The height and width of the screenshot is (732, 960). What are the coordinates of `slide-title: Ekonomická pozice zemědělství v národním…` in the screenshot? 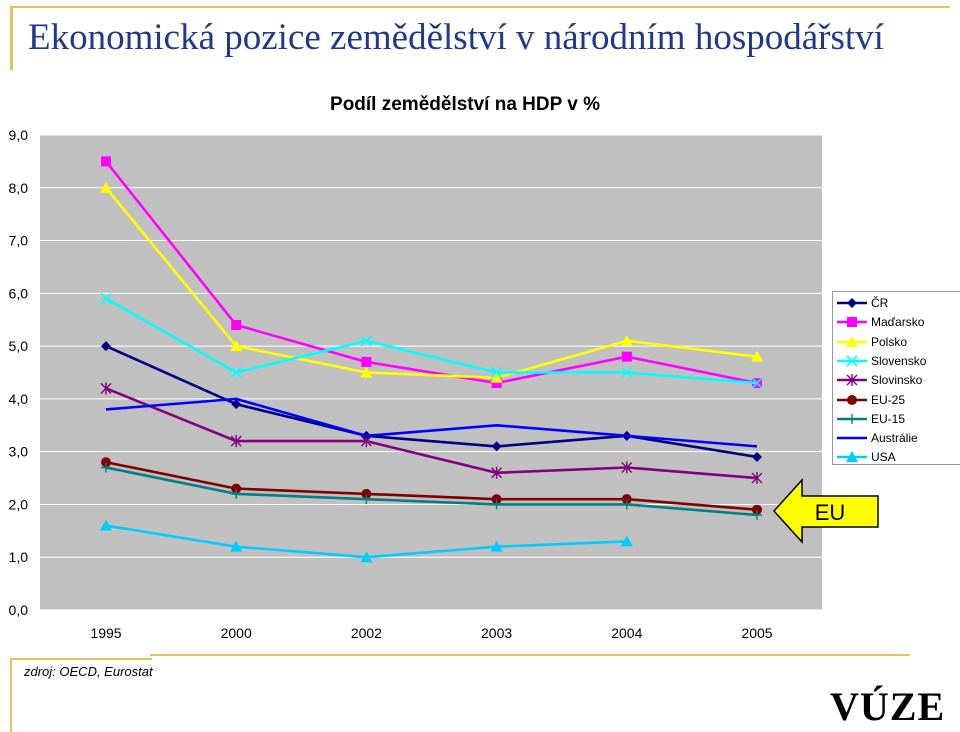 It's located at (456, 37).